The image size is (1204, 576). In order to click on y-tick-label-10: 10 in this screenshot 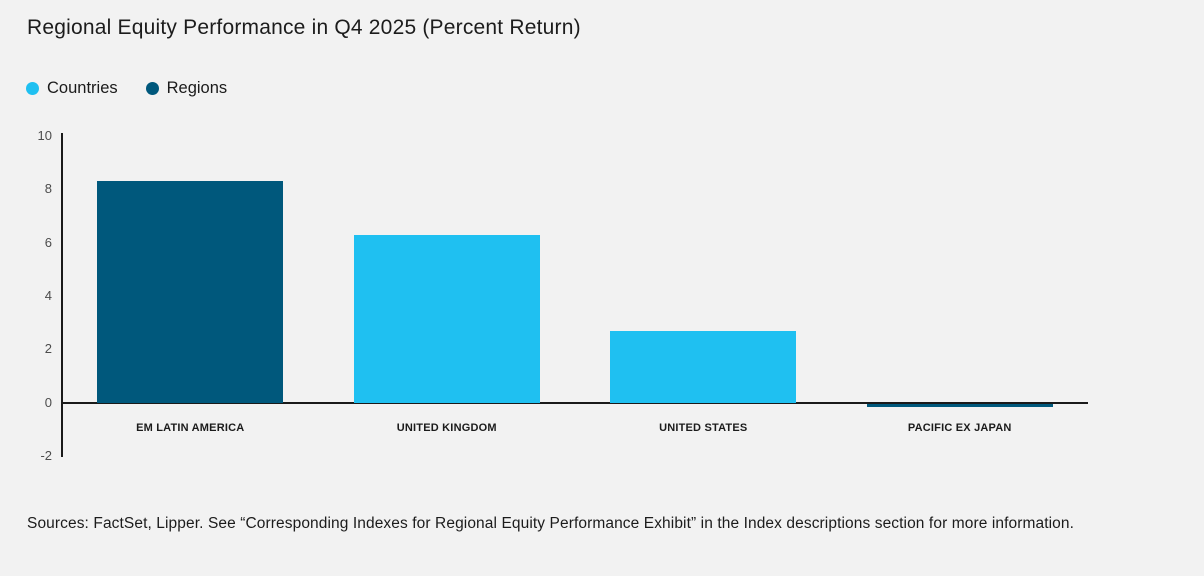, I will do `click(44, 135)`.